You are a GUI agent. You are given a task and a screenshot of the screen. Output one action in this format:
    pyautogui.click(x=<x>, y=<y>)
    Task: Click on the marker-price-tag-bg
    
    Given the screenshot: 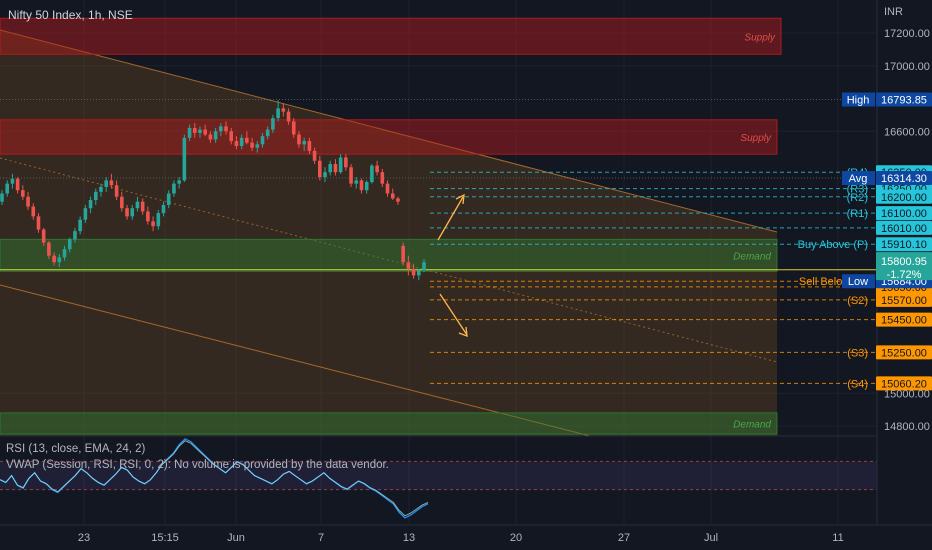 What is the action you would take?
    pyautogui.click(x=904, y=178)
    